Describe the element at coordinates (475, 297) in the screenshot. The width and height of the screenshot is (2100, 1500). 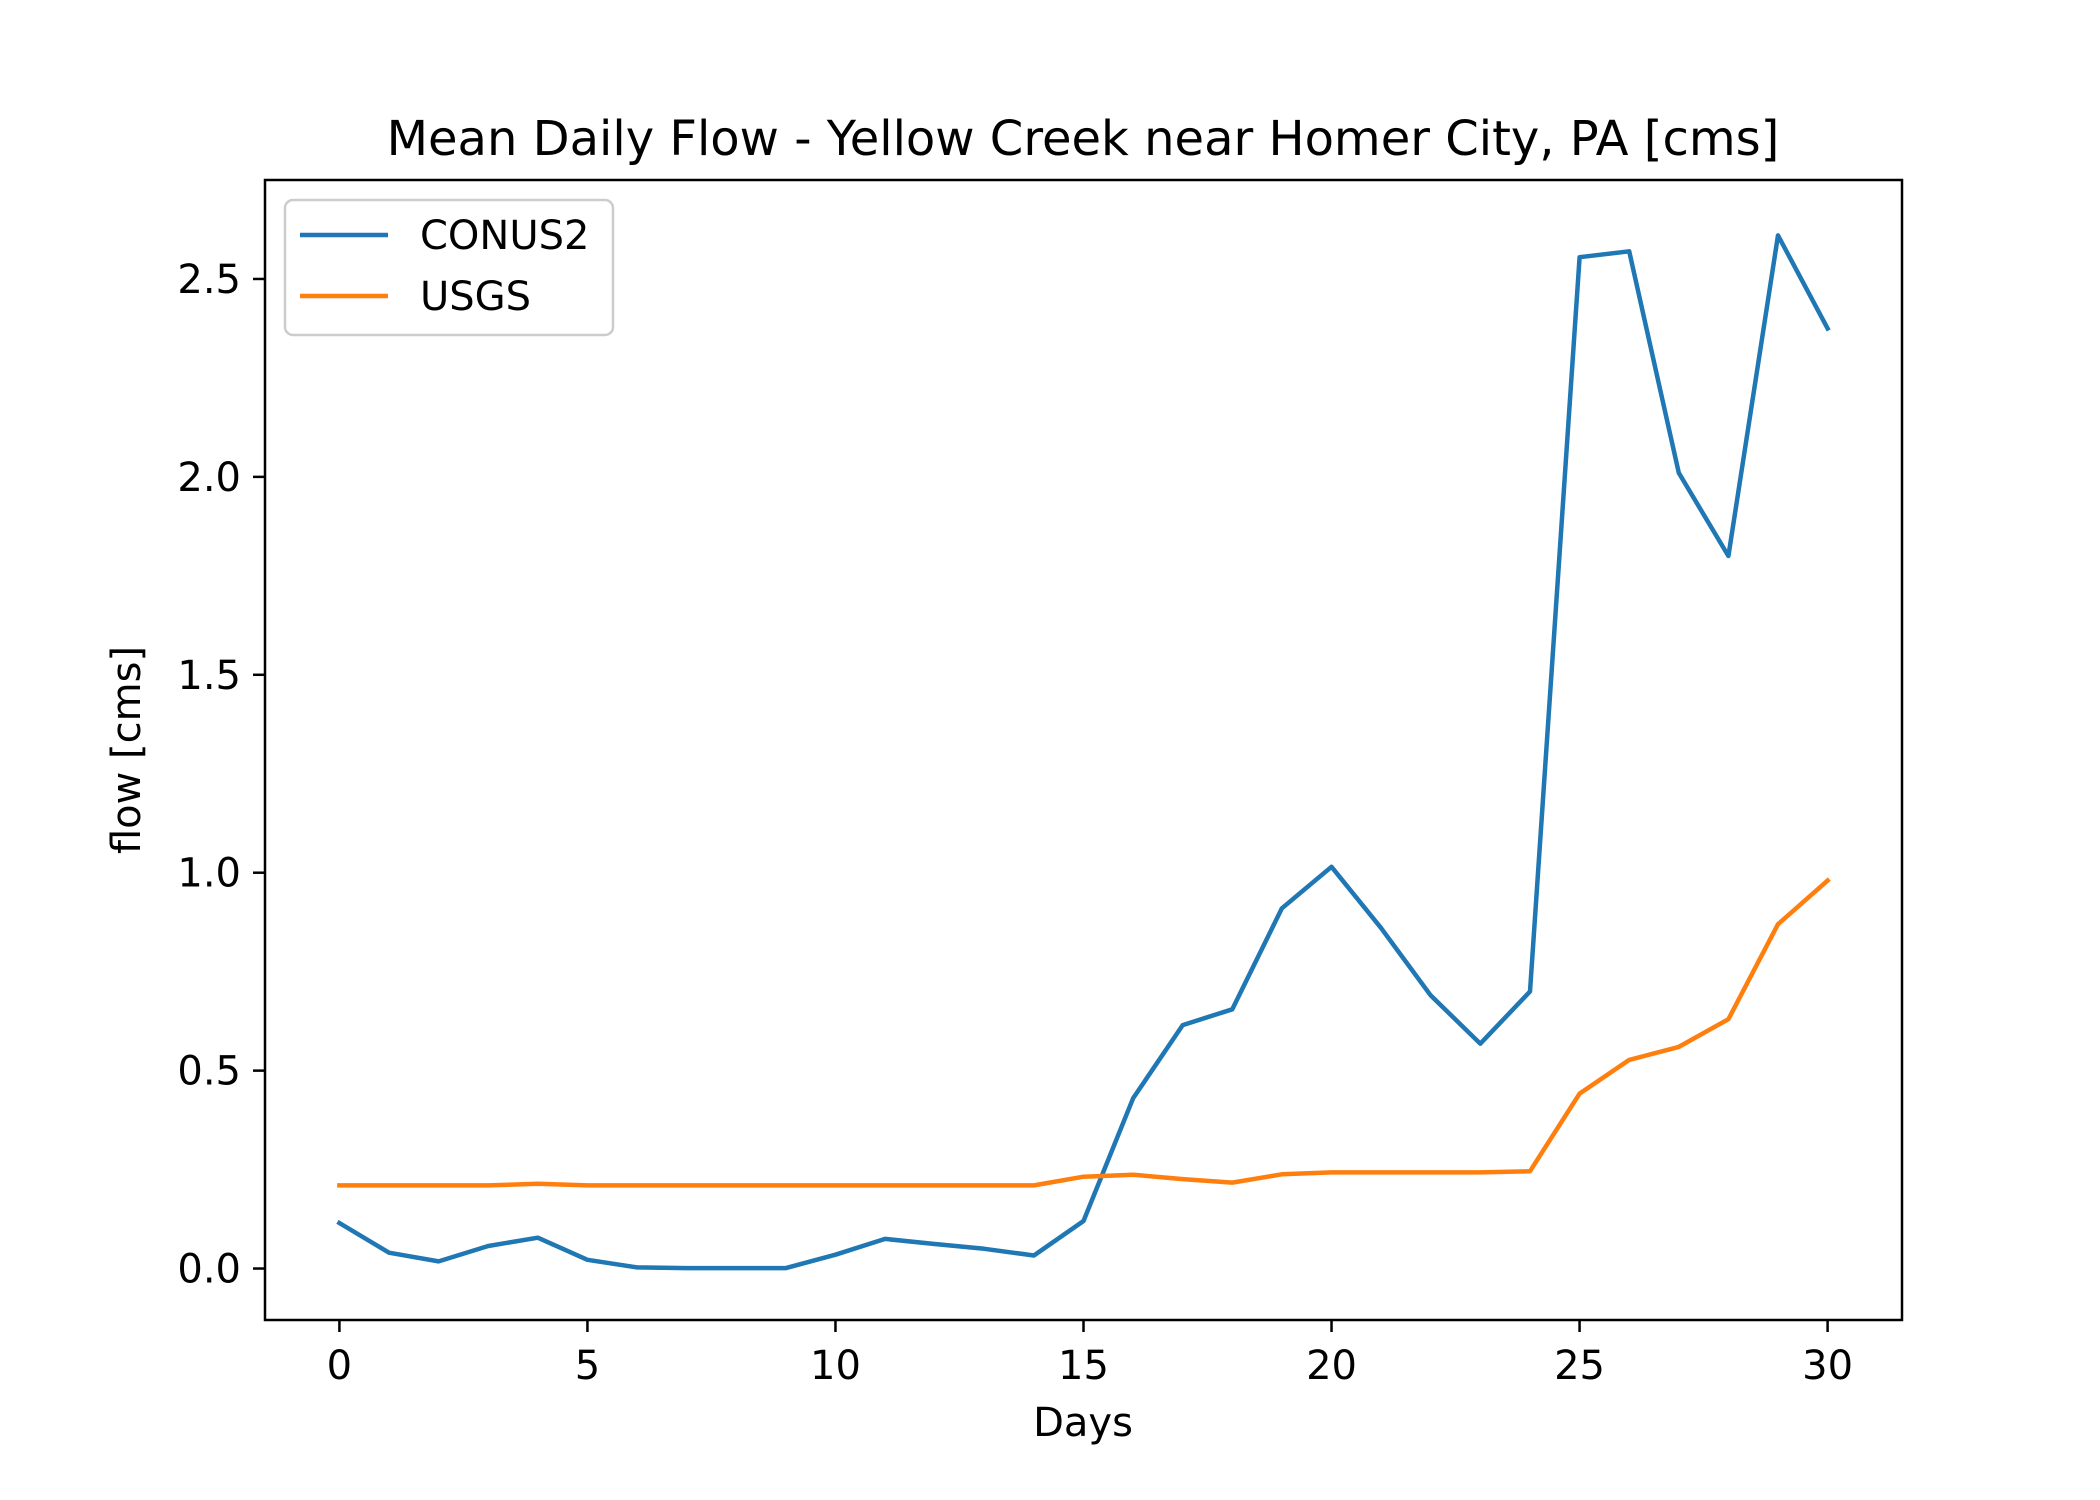
I see `legend-label-usgs: USGS` at that location.